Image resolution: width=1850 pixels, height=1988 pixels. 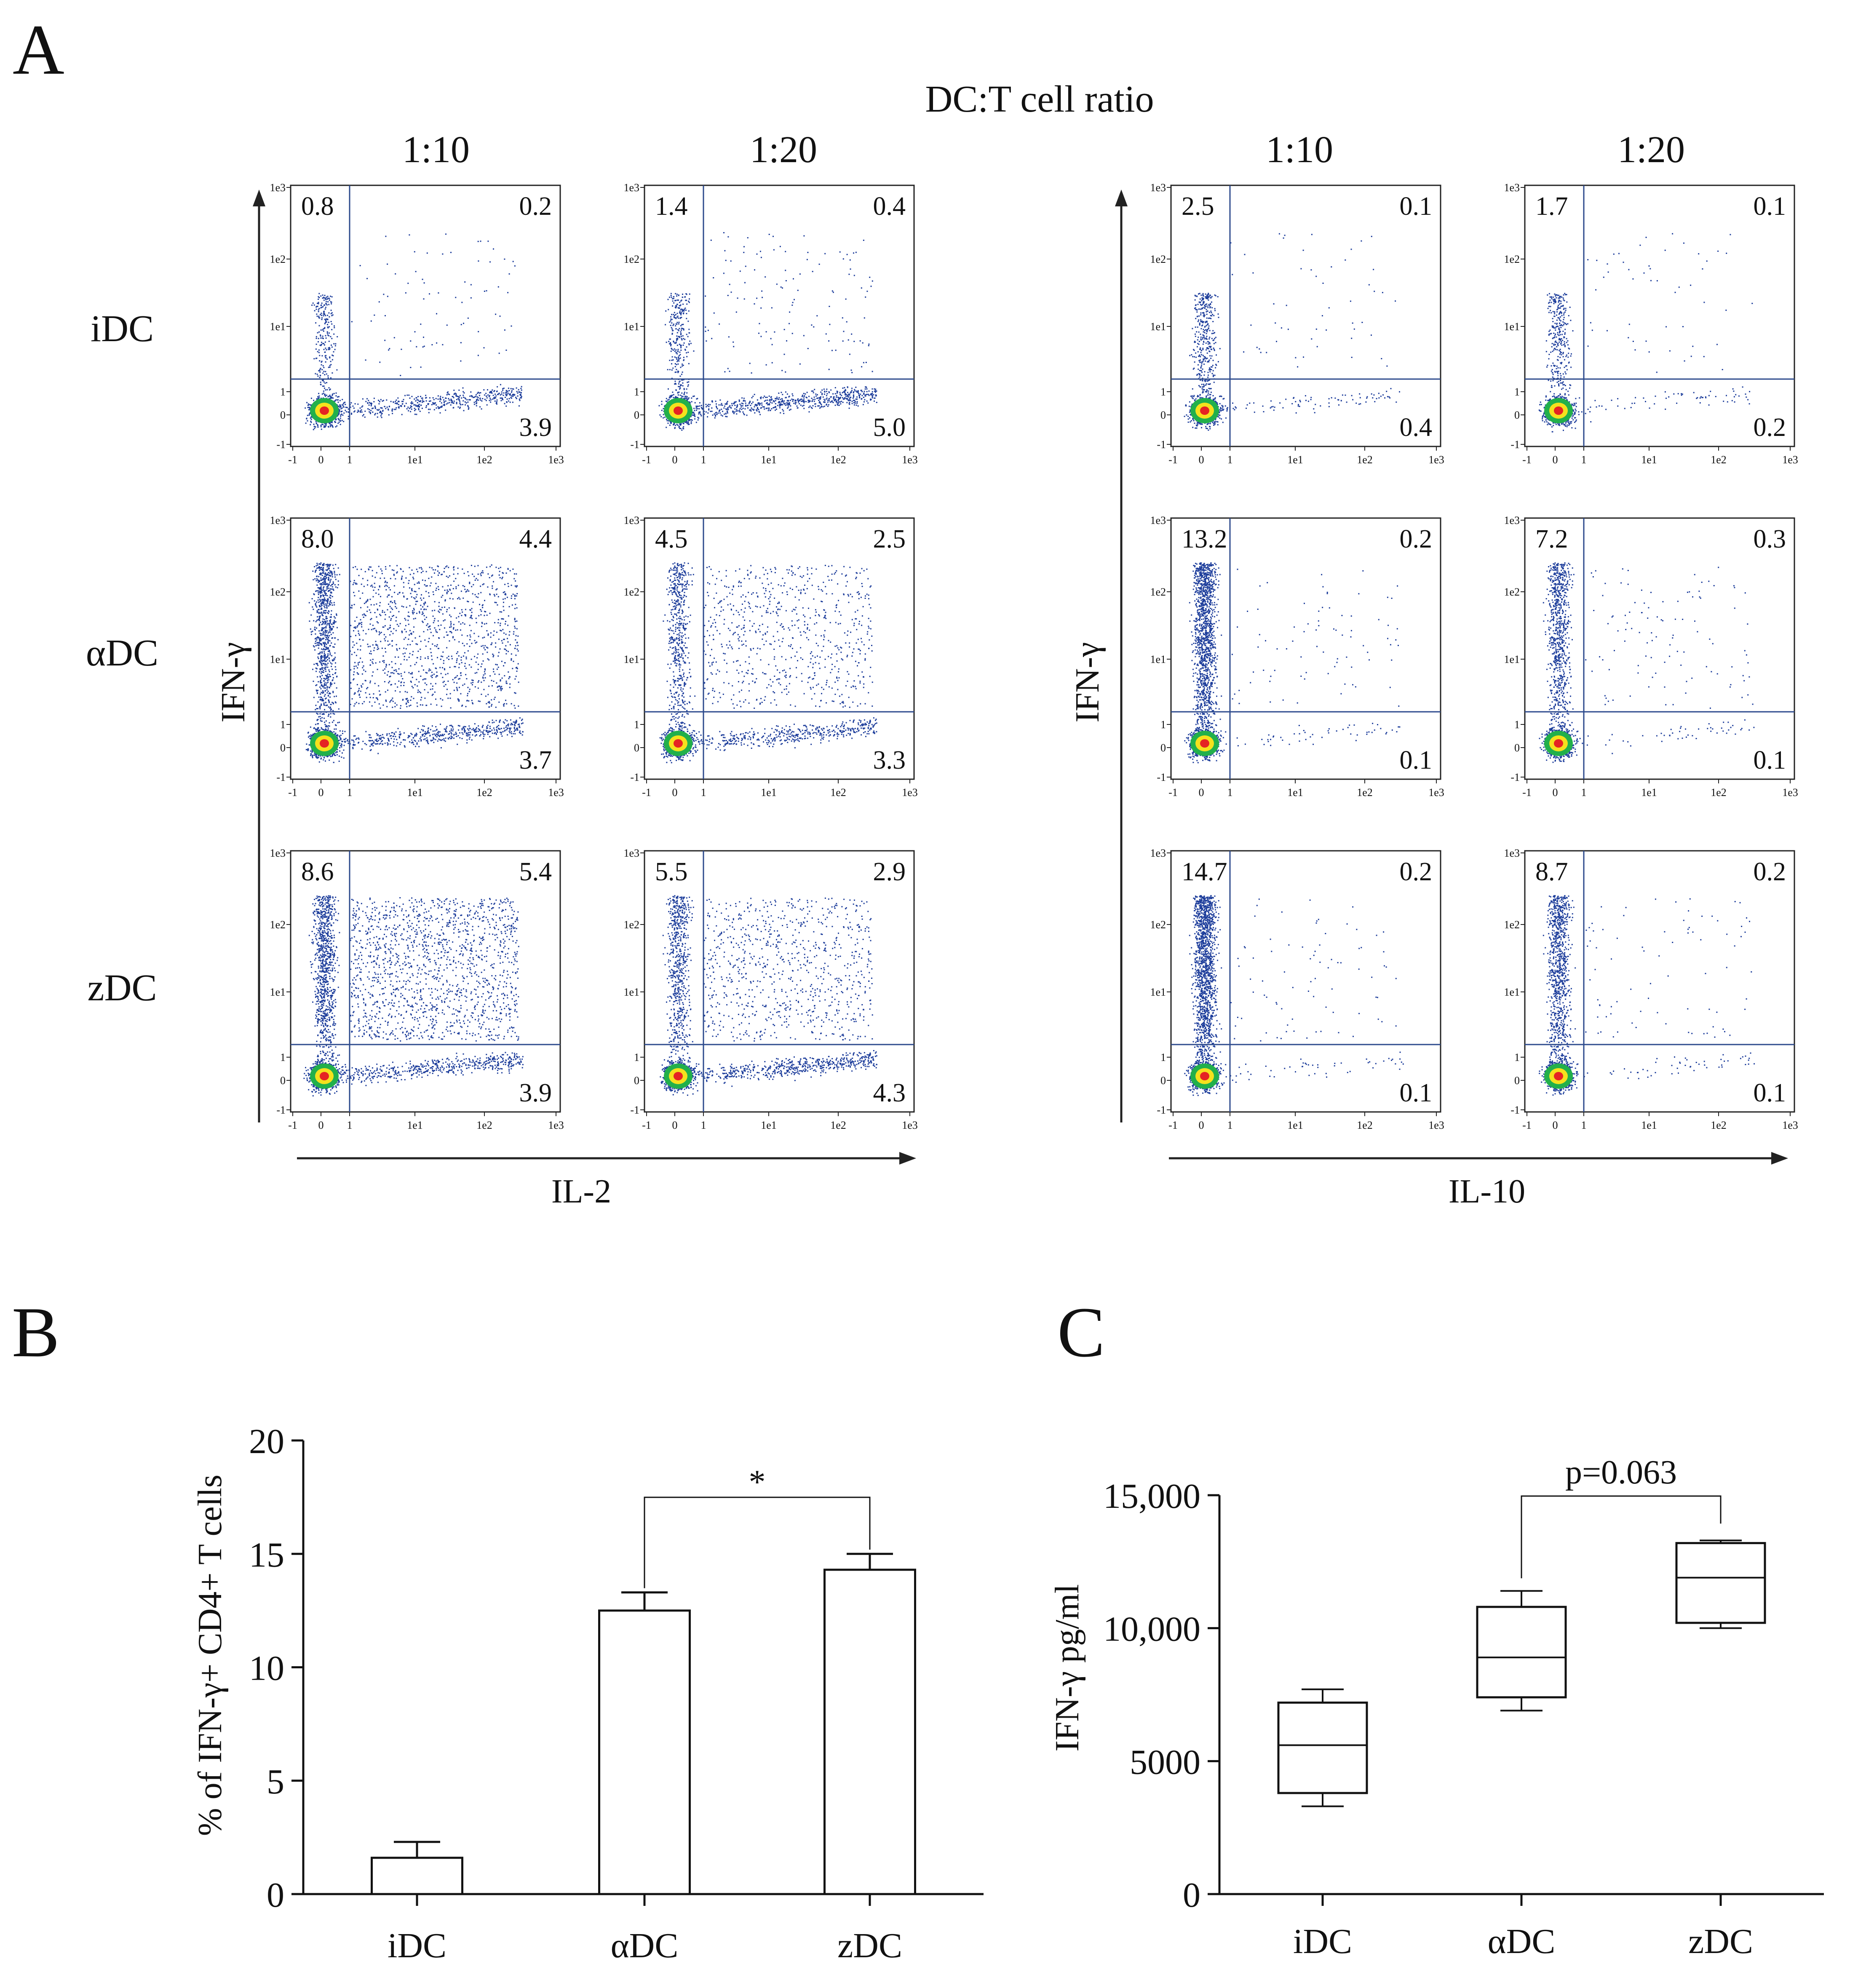 What do you see at coordinates (1322, 1748) in the screenshot?
I see `box-iDC` at bounding box center [1322, 1748].